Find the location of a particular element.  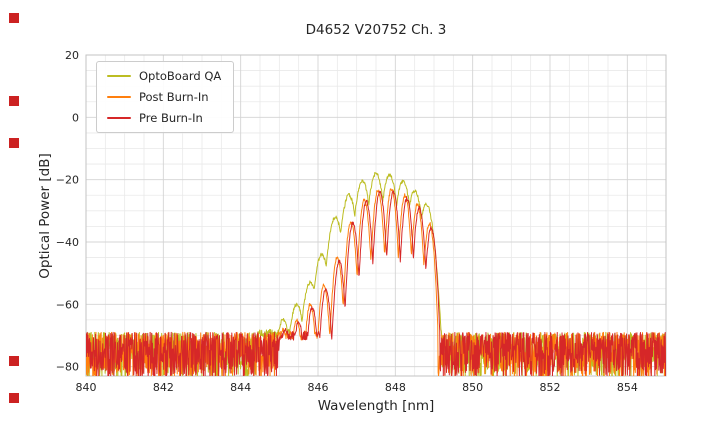

x-tick-label: 852 is located at coordinates (550, 387).